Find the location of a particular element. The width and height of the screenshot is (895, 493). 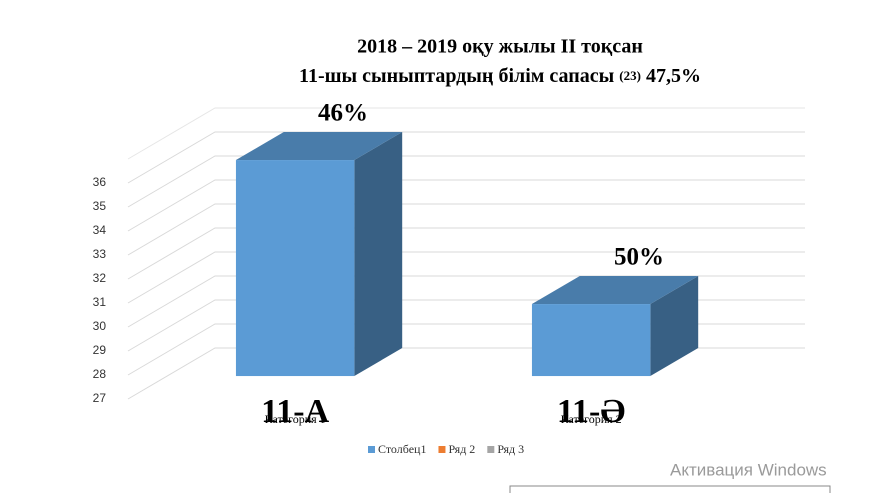

y-tick-label: 33 is located at coordinates (100, 254).